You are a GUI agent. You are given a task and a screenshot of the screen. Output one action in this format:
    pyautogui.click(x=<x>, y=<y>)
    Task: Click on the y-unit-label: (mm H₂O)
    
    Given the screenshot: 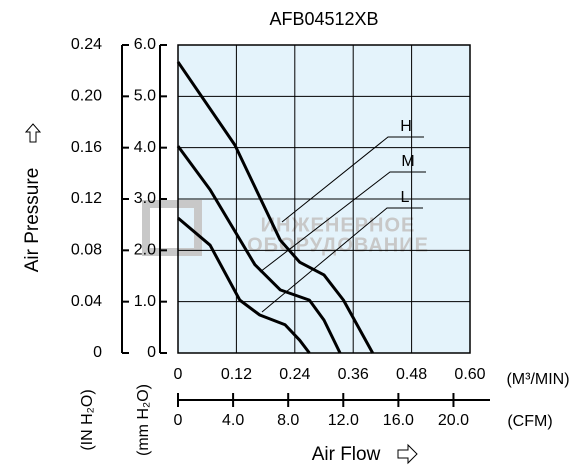 What is the action you would take?
    pyautogui.click(x=143, y=420)
    